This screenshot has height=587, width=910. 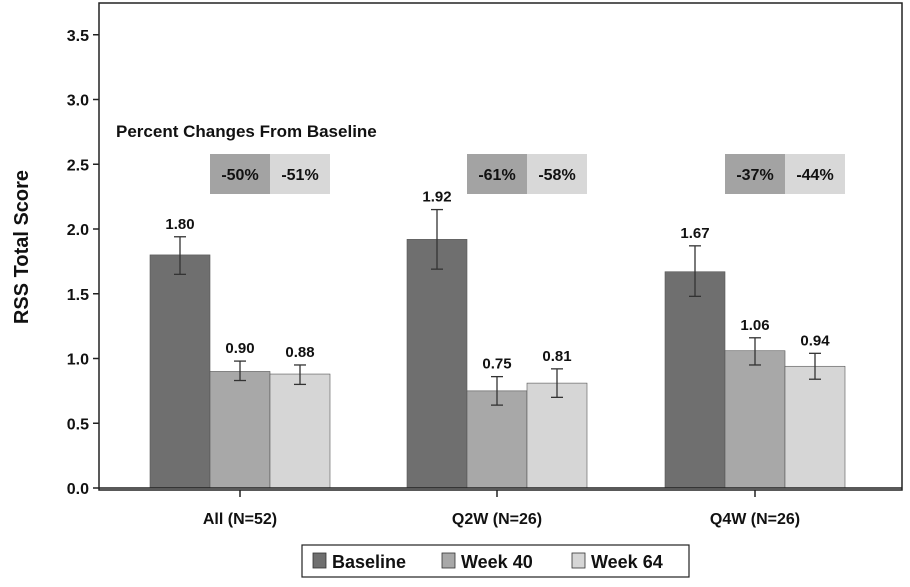 What do you see at coordinates (22, 247) in the screenshot?
I see `y-axis-title: RSS Total Score` at bounding box center [22, 247].